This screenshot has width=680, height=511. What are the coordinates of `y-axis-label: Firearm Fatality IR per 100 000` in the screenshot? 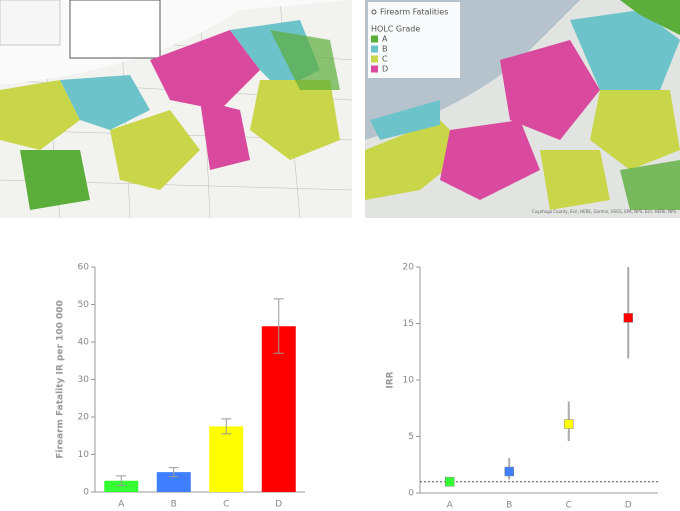 It's located at (61, 379).